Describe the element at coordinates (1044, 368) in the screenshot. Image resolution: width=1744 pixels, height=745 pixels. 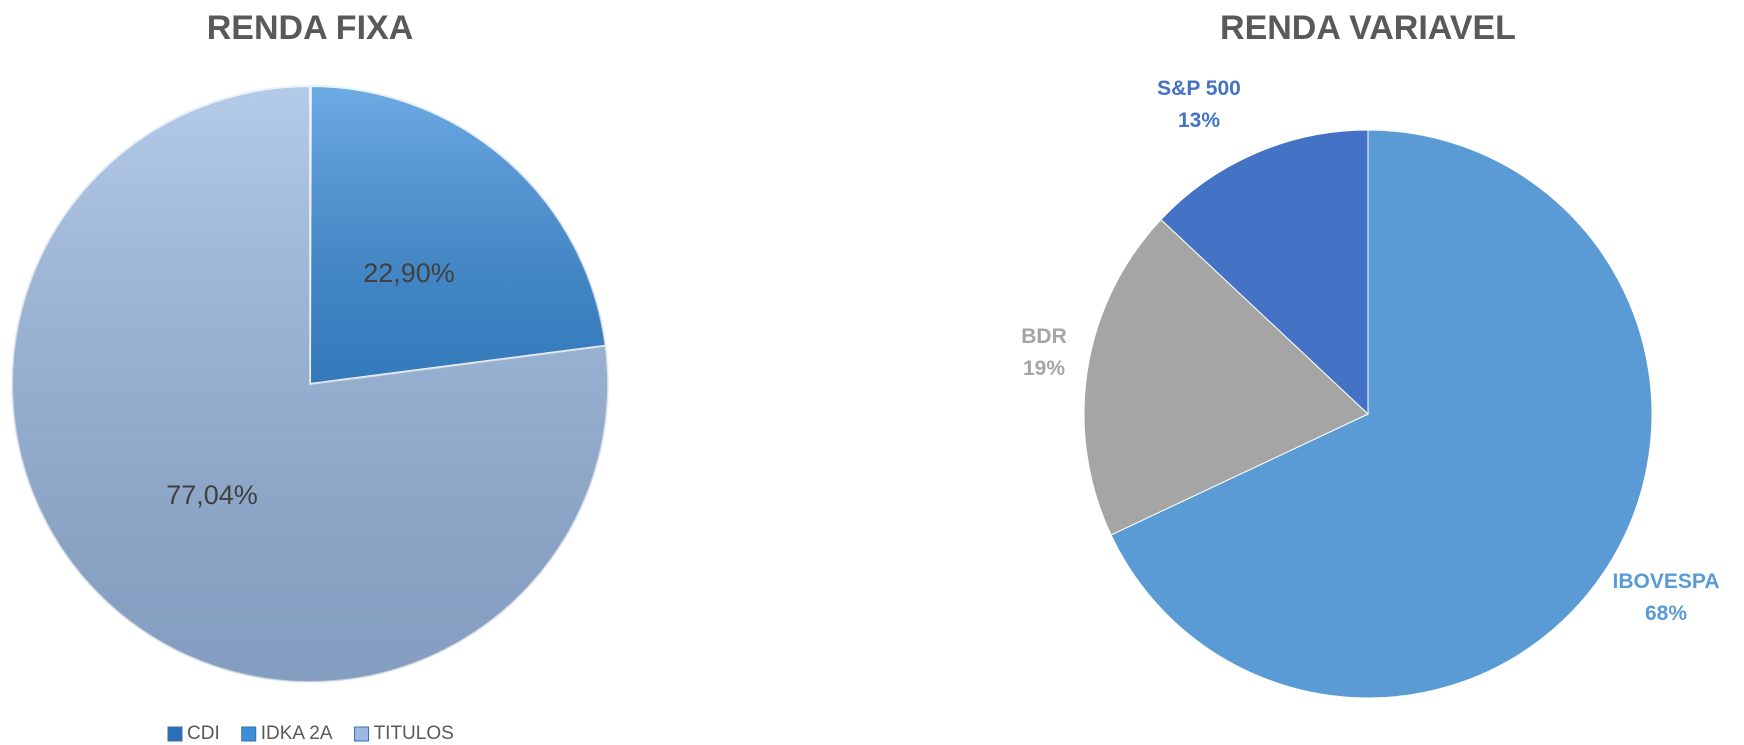
I see `label-value: 19%` at that location.